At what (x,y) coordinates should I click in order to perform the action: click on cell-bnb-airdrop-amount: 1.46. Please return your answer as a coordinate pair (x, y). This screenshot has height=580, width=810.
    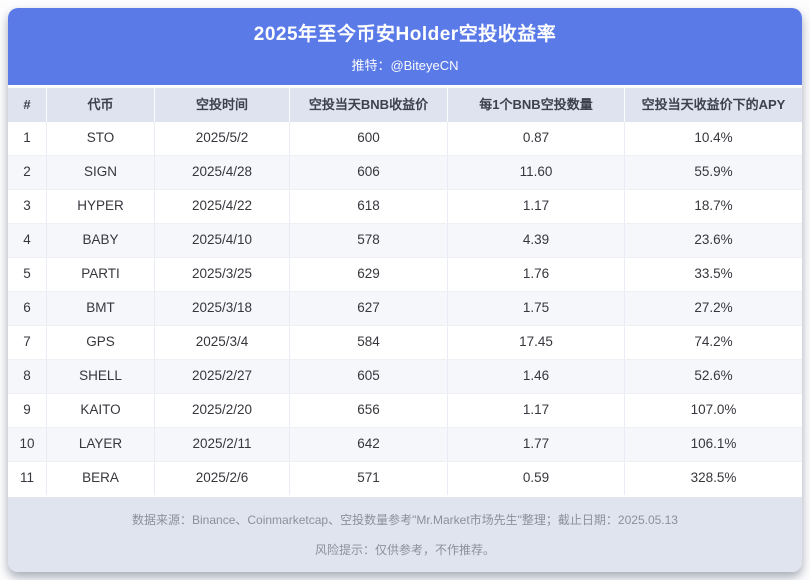
    Looking at the image, I should click on (536, 376).